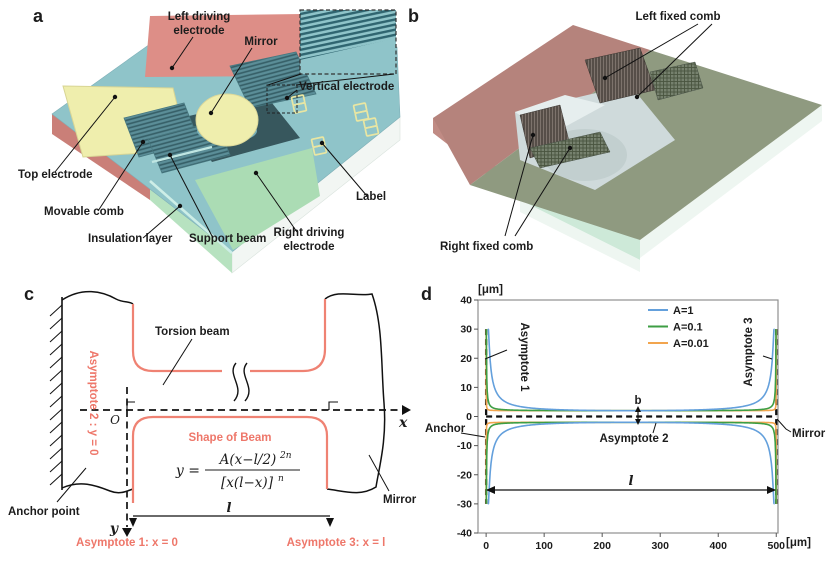 The width and height of the screenshot is (831, 562). I want to click on y-tick-label: -10, so click(464, 446).